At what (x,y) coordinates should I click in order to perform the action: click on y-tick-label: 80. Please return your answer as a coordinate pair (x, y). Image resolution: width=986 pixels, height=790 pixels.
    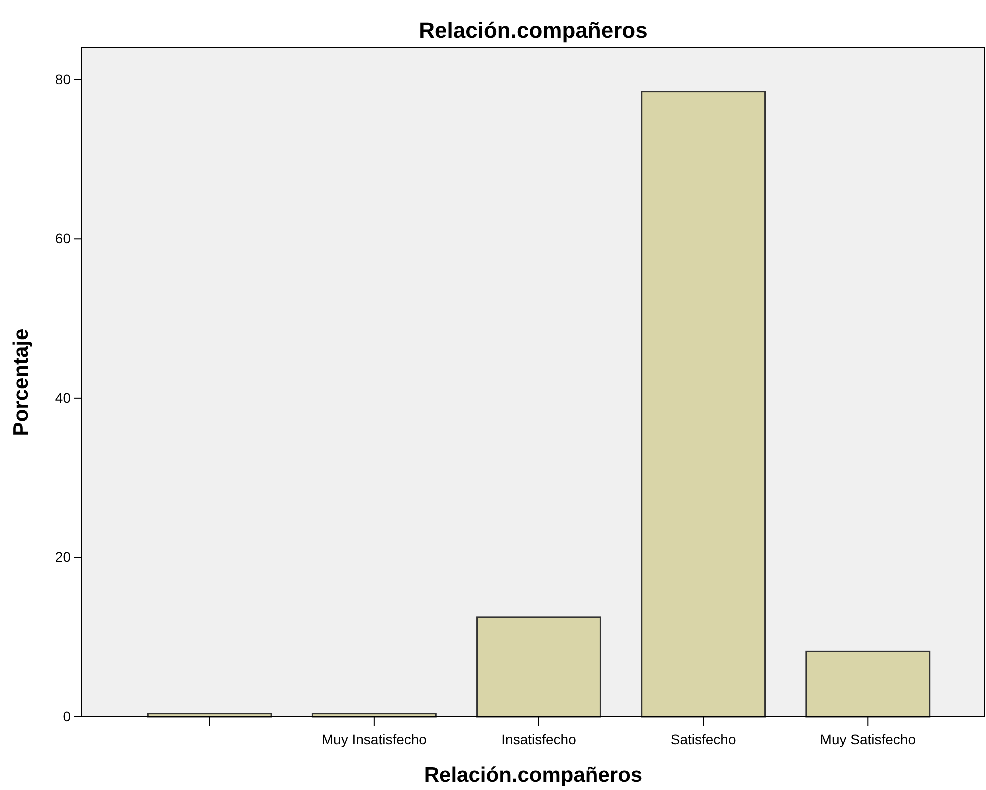
    Looking at the image, I should click on (63, 79).